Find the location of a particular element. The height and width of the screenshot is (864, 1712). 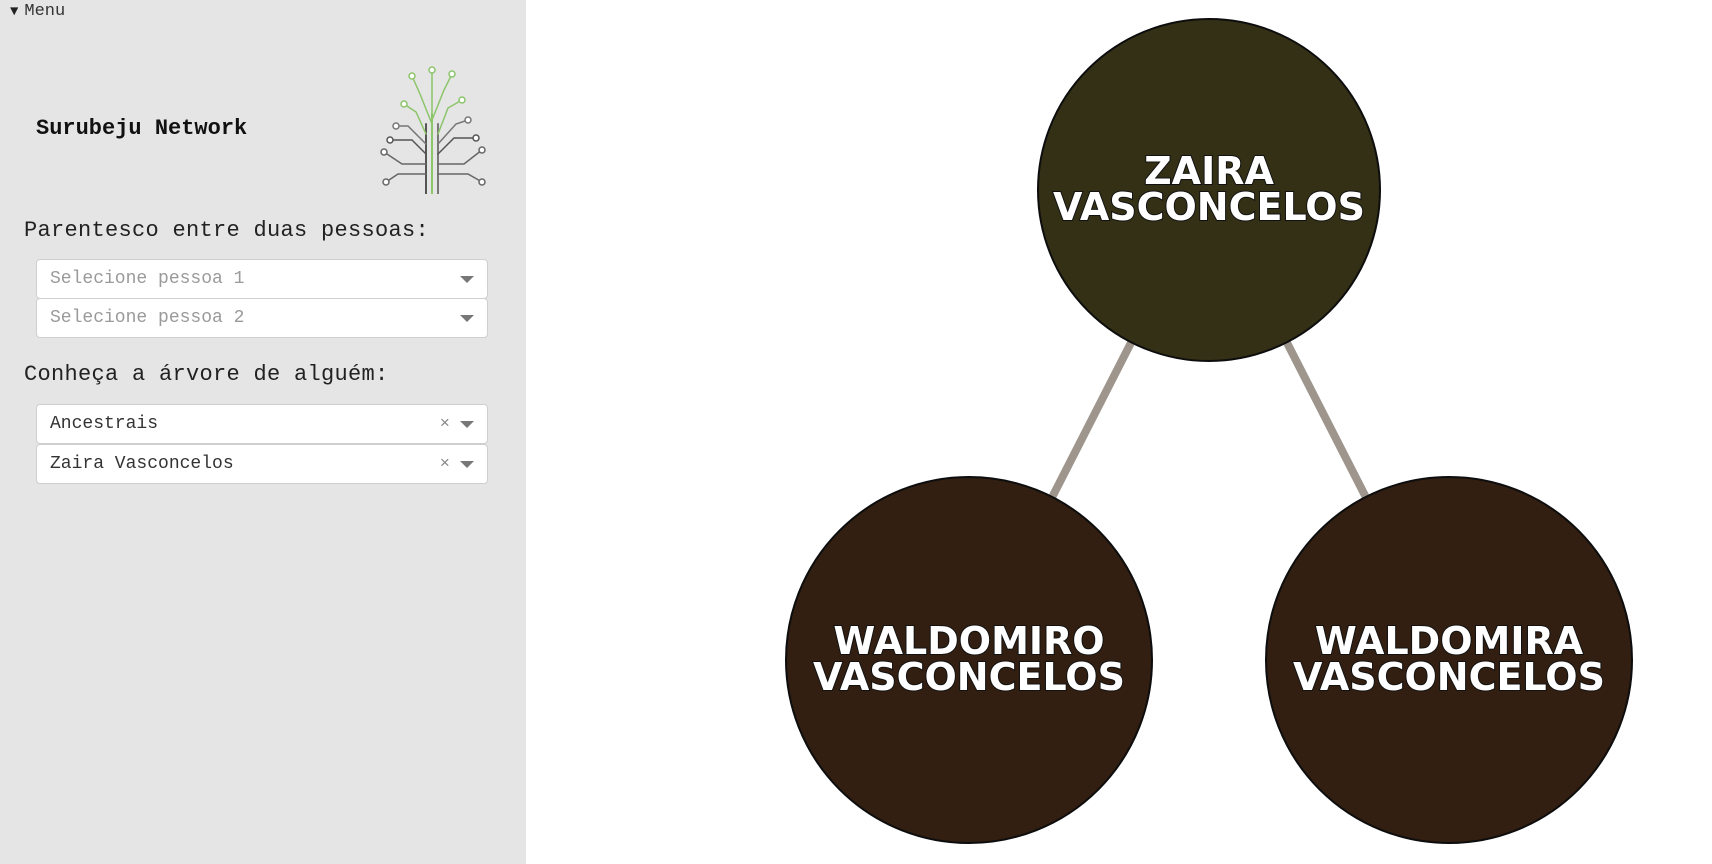

person1-select: Selecione pessoa 1 is located at coordinates (262, 279).